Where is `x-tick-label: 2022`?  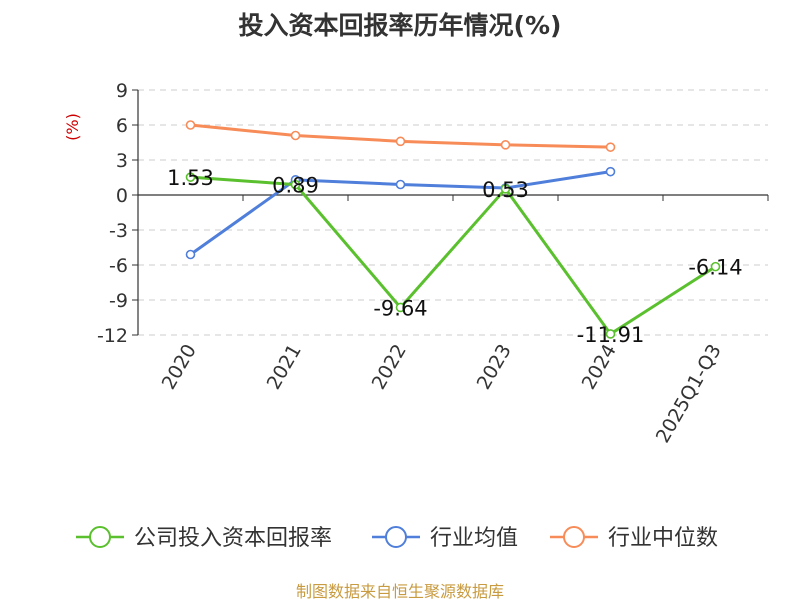
x-tick-label: 2022 is located at coordinates (389, 367).